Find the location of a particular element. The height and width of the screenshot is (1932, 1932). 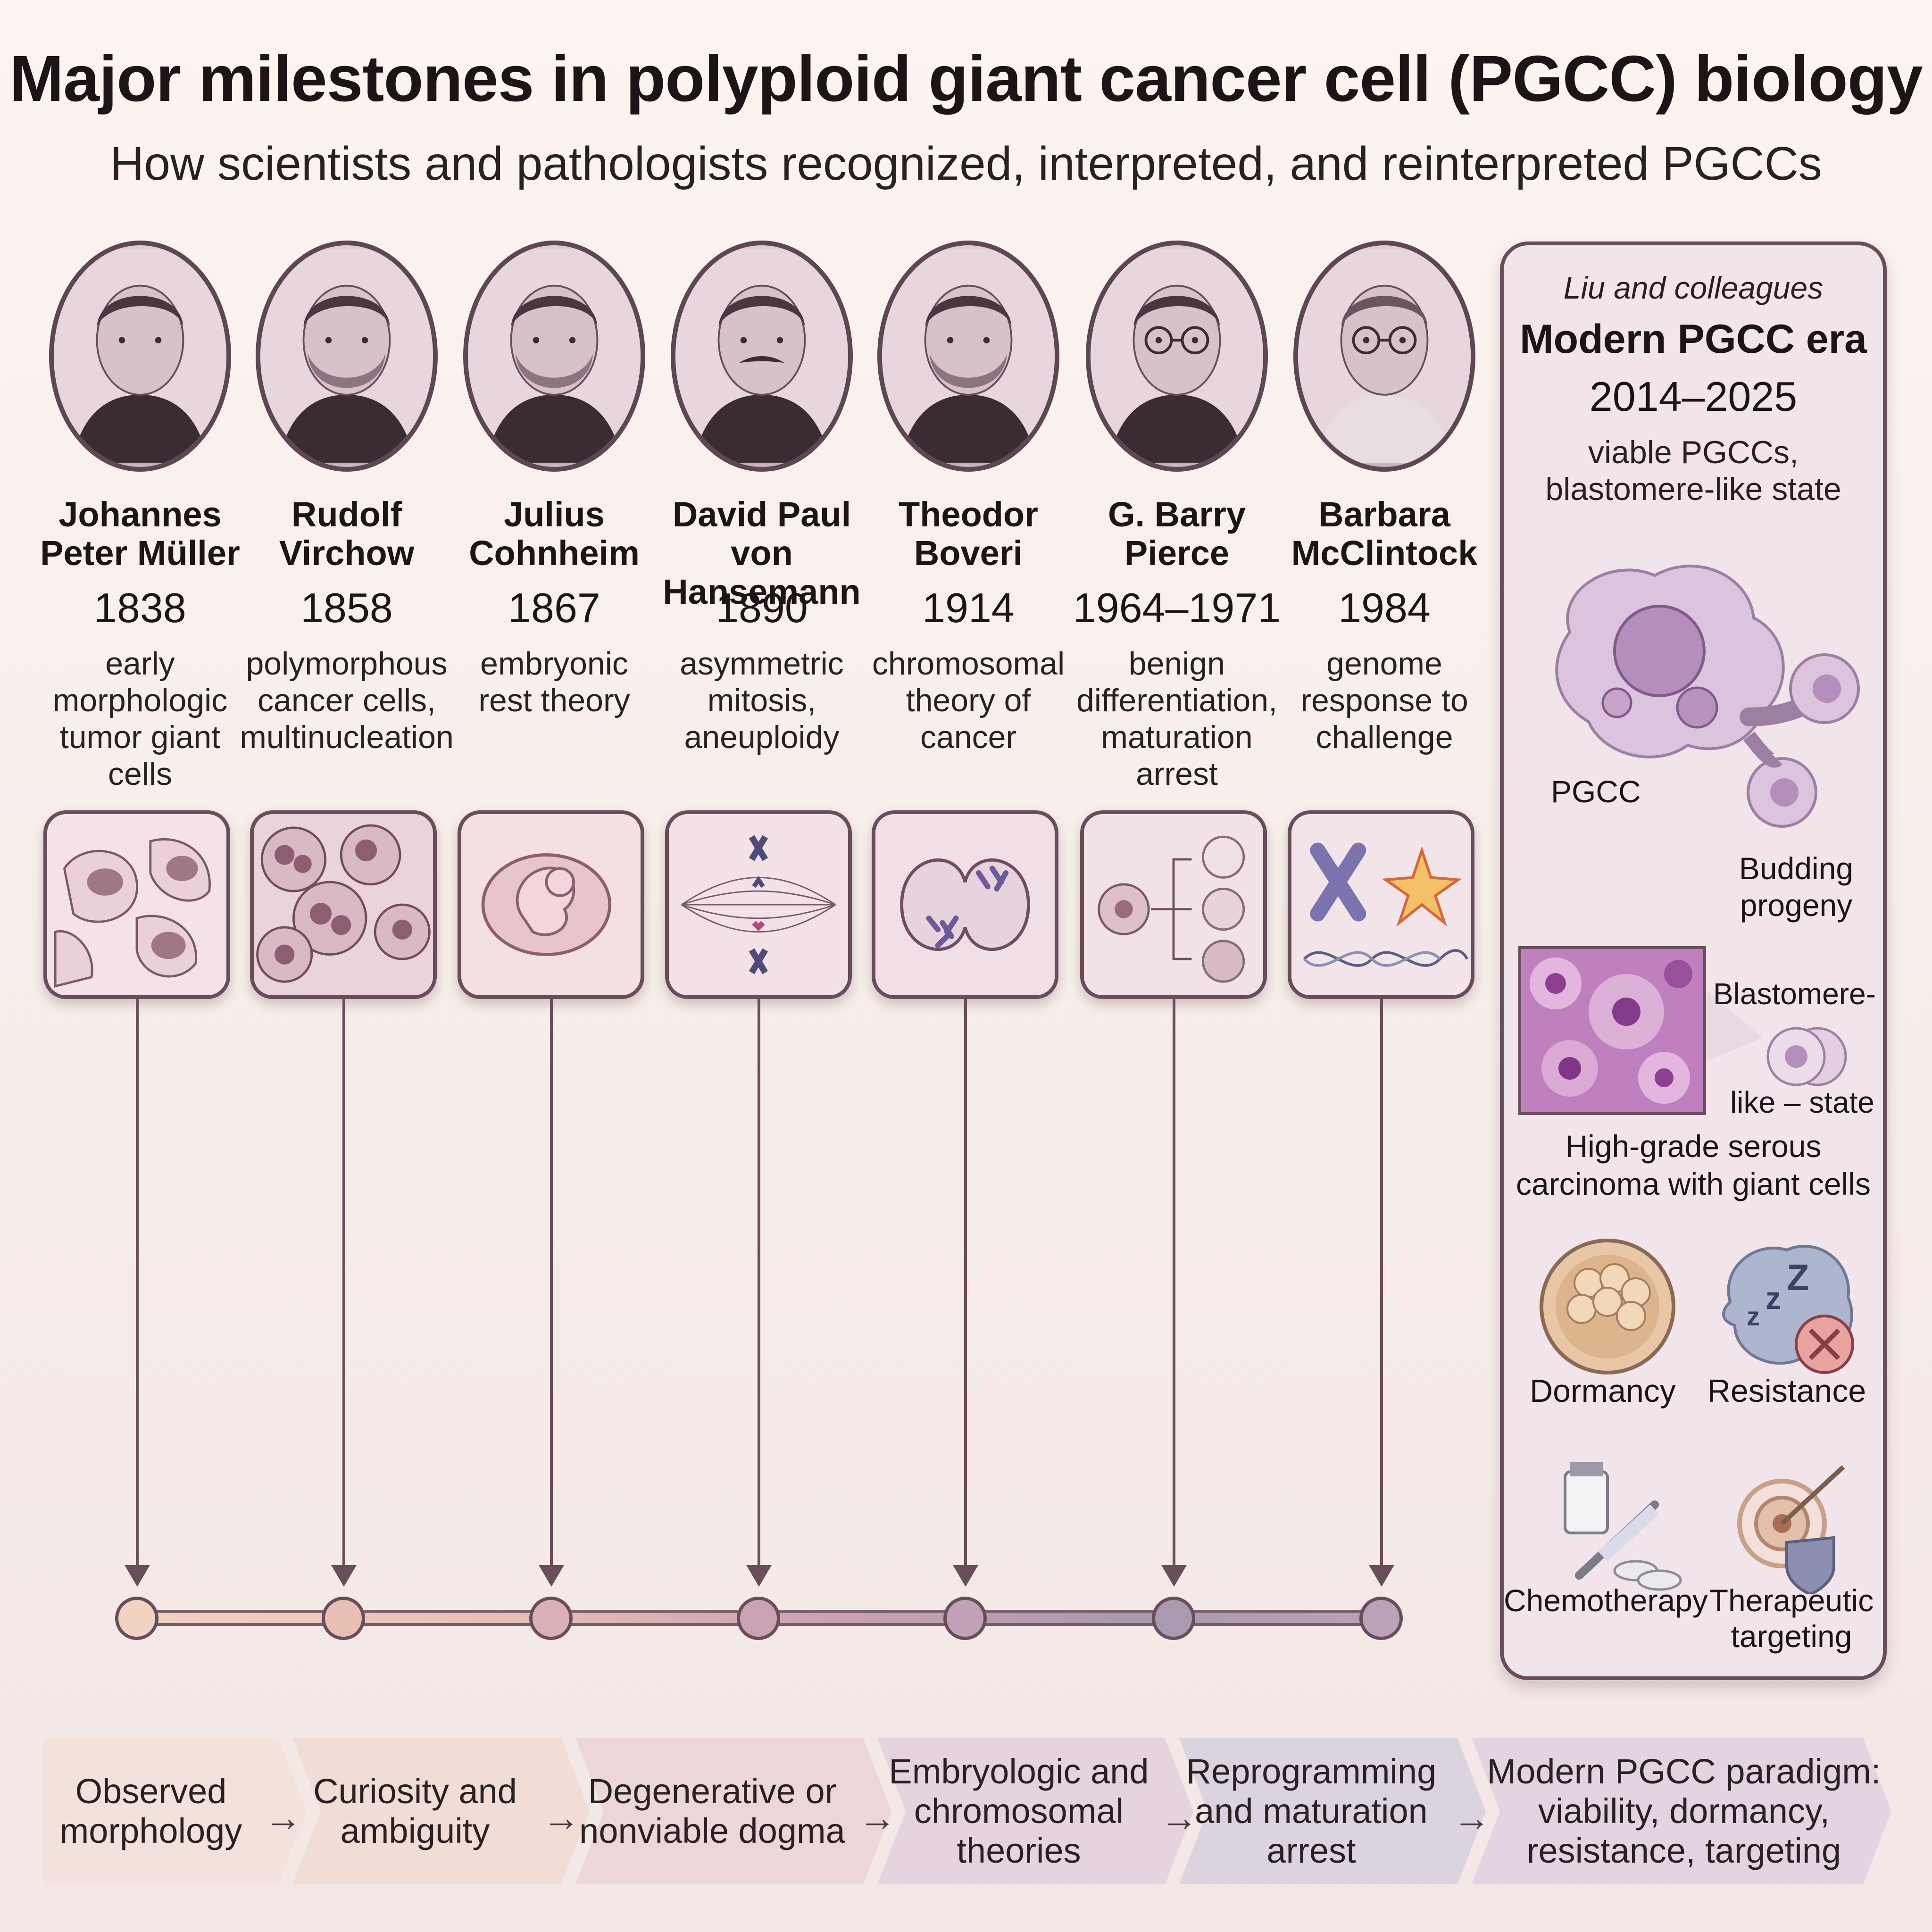

milestone-year: 1914 is located at coordinates (969, 607).